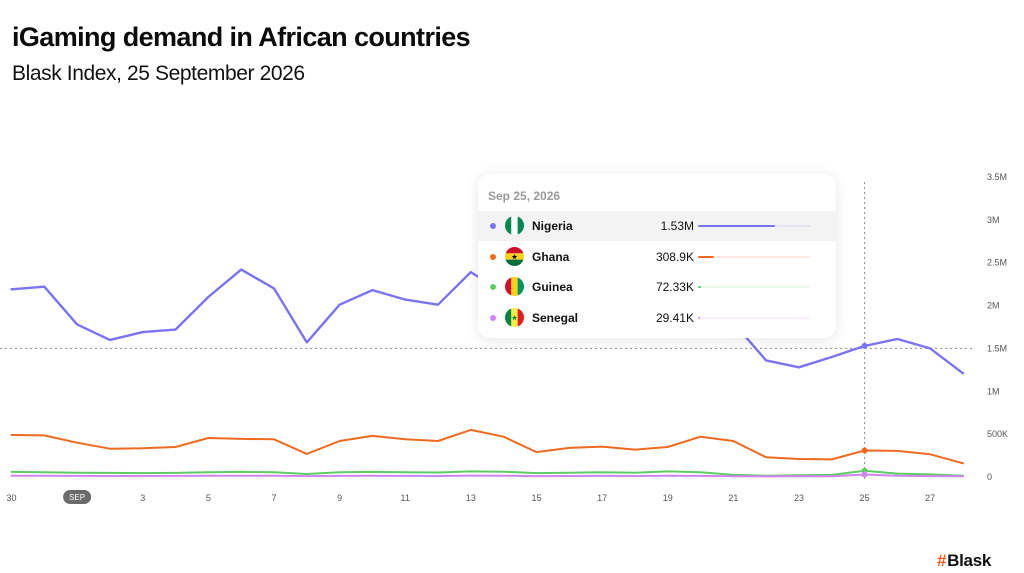 This screenshot has width=1024, height=573. I want to click on y-tick-label: 0, so click(989, 477).